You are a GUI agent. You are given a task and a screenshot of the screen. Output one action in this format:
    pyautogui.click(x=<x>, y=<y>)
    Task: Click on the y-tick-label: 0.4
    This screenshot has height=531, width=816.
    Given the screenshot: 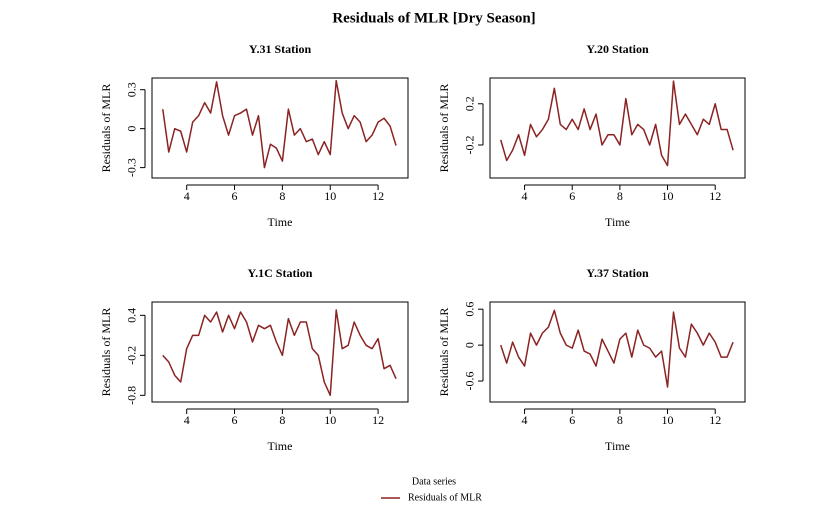 What is the action you would take?
    pyautogui.click(x=132, y=315)
    